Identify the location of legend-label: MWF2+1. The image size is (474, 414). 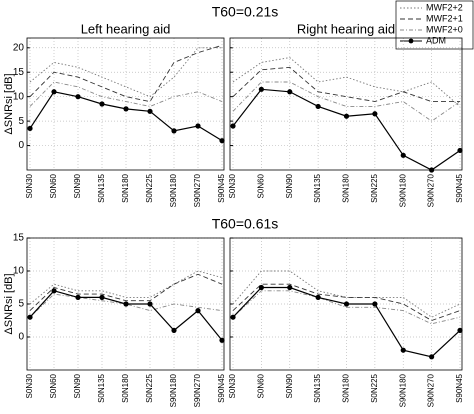
(444, 18).